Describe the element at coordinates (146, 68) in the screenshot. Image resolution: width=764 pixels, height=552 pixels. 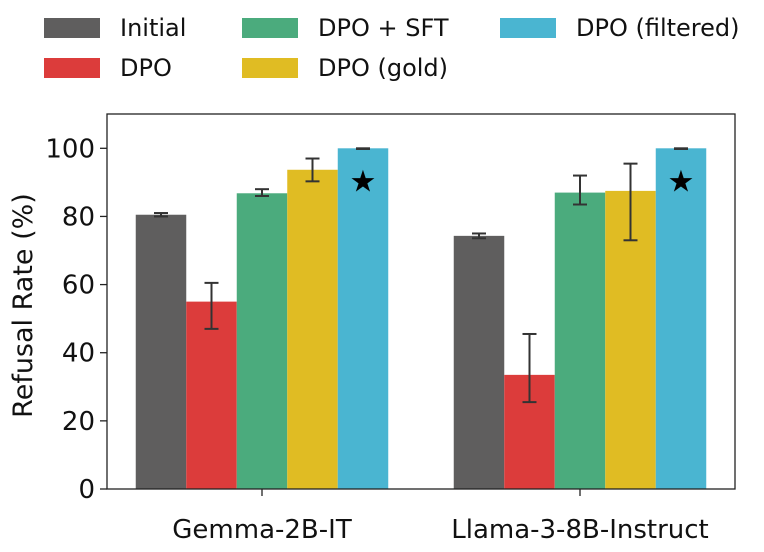
I see `legend-label: DPO` at that location.